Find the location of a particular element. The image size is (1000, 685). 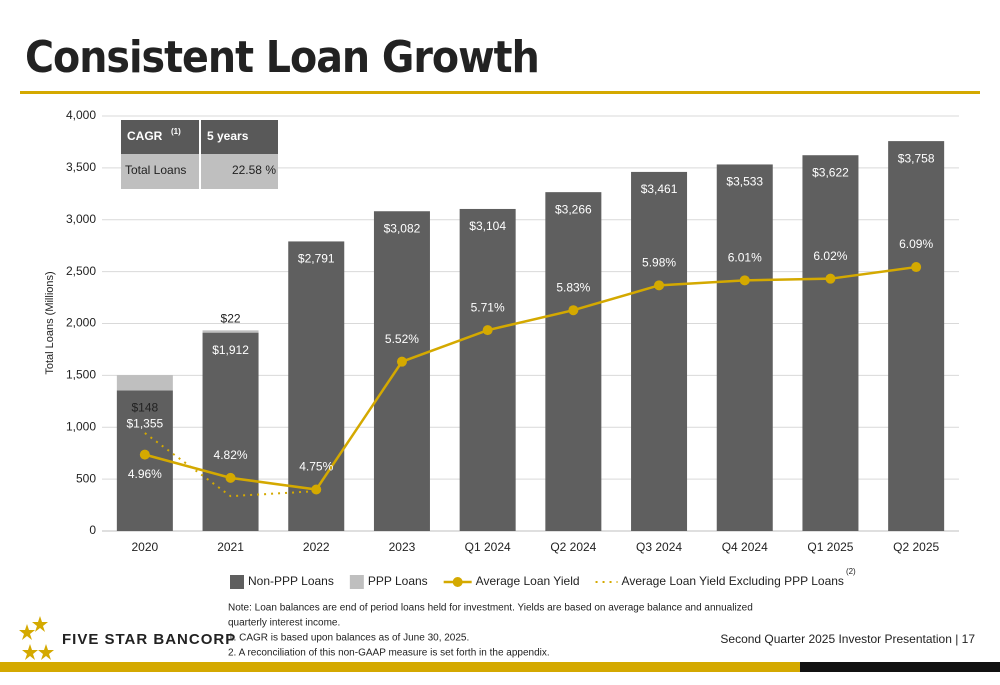

x-tick-label: 2022 is located at coordinates (316, 547).